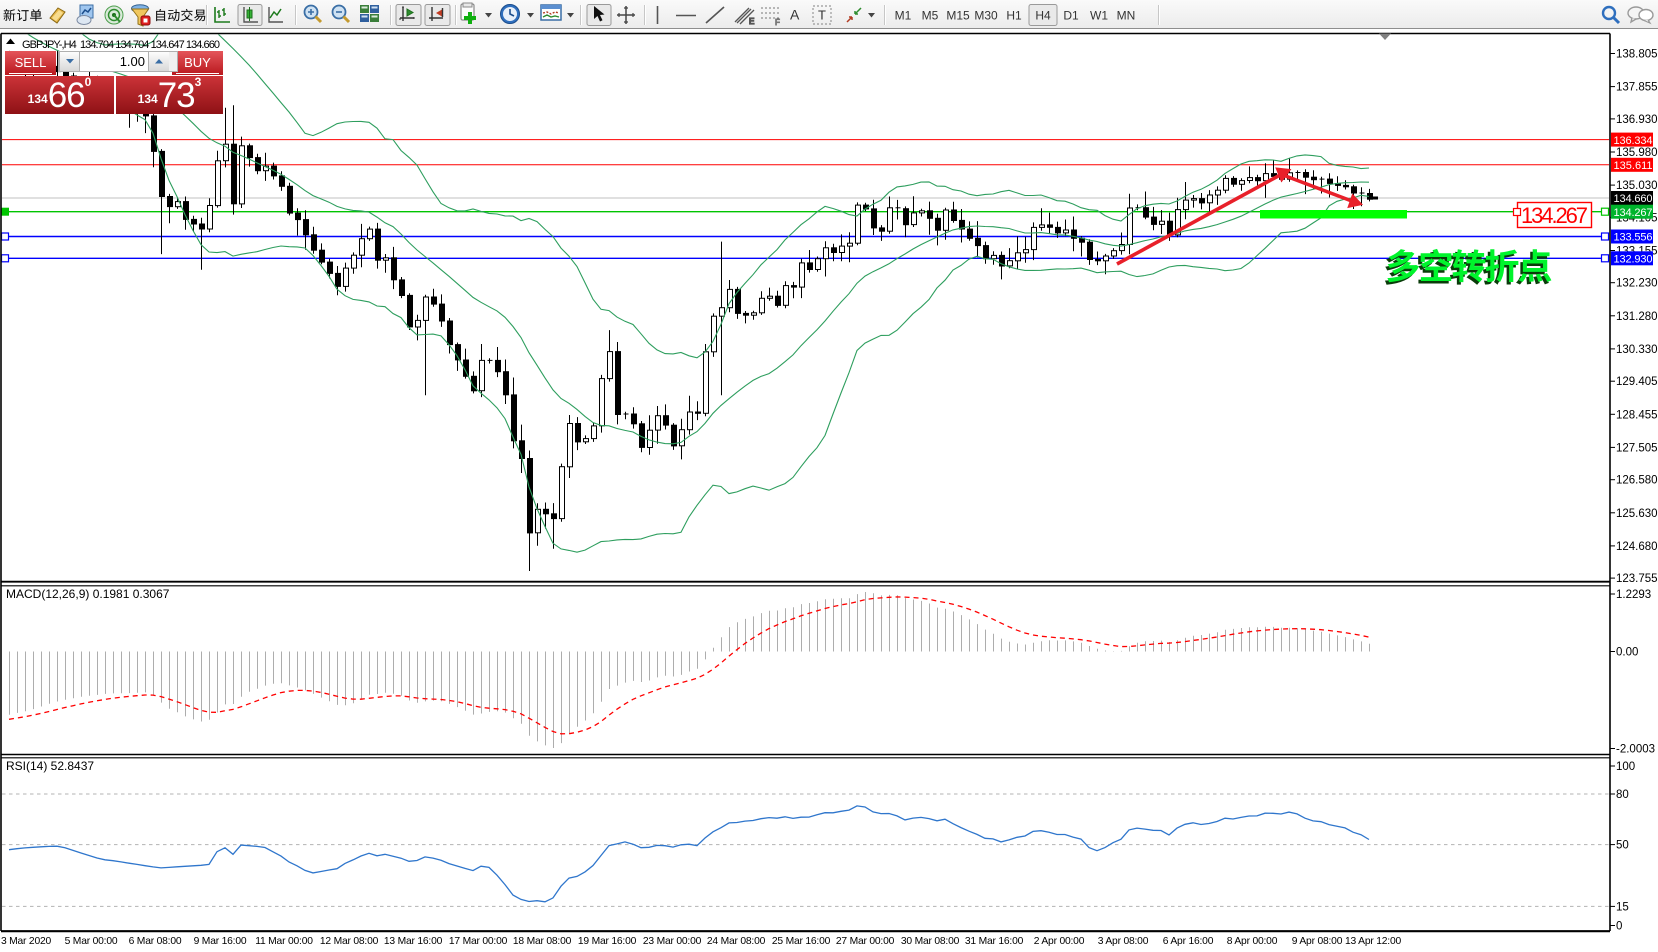 The width and height of the screenshot is (1658, 952). I want to click on svg-text: T, so click(822, 15).